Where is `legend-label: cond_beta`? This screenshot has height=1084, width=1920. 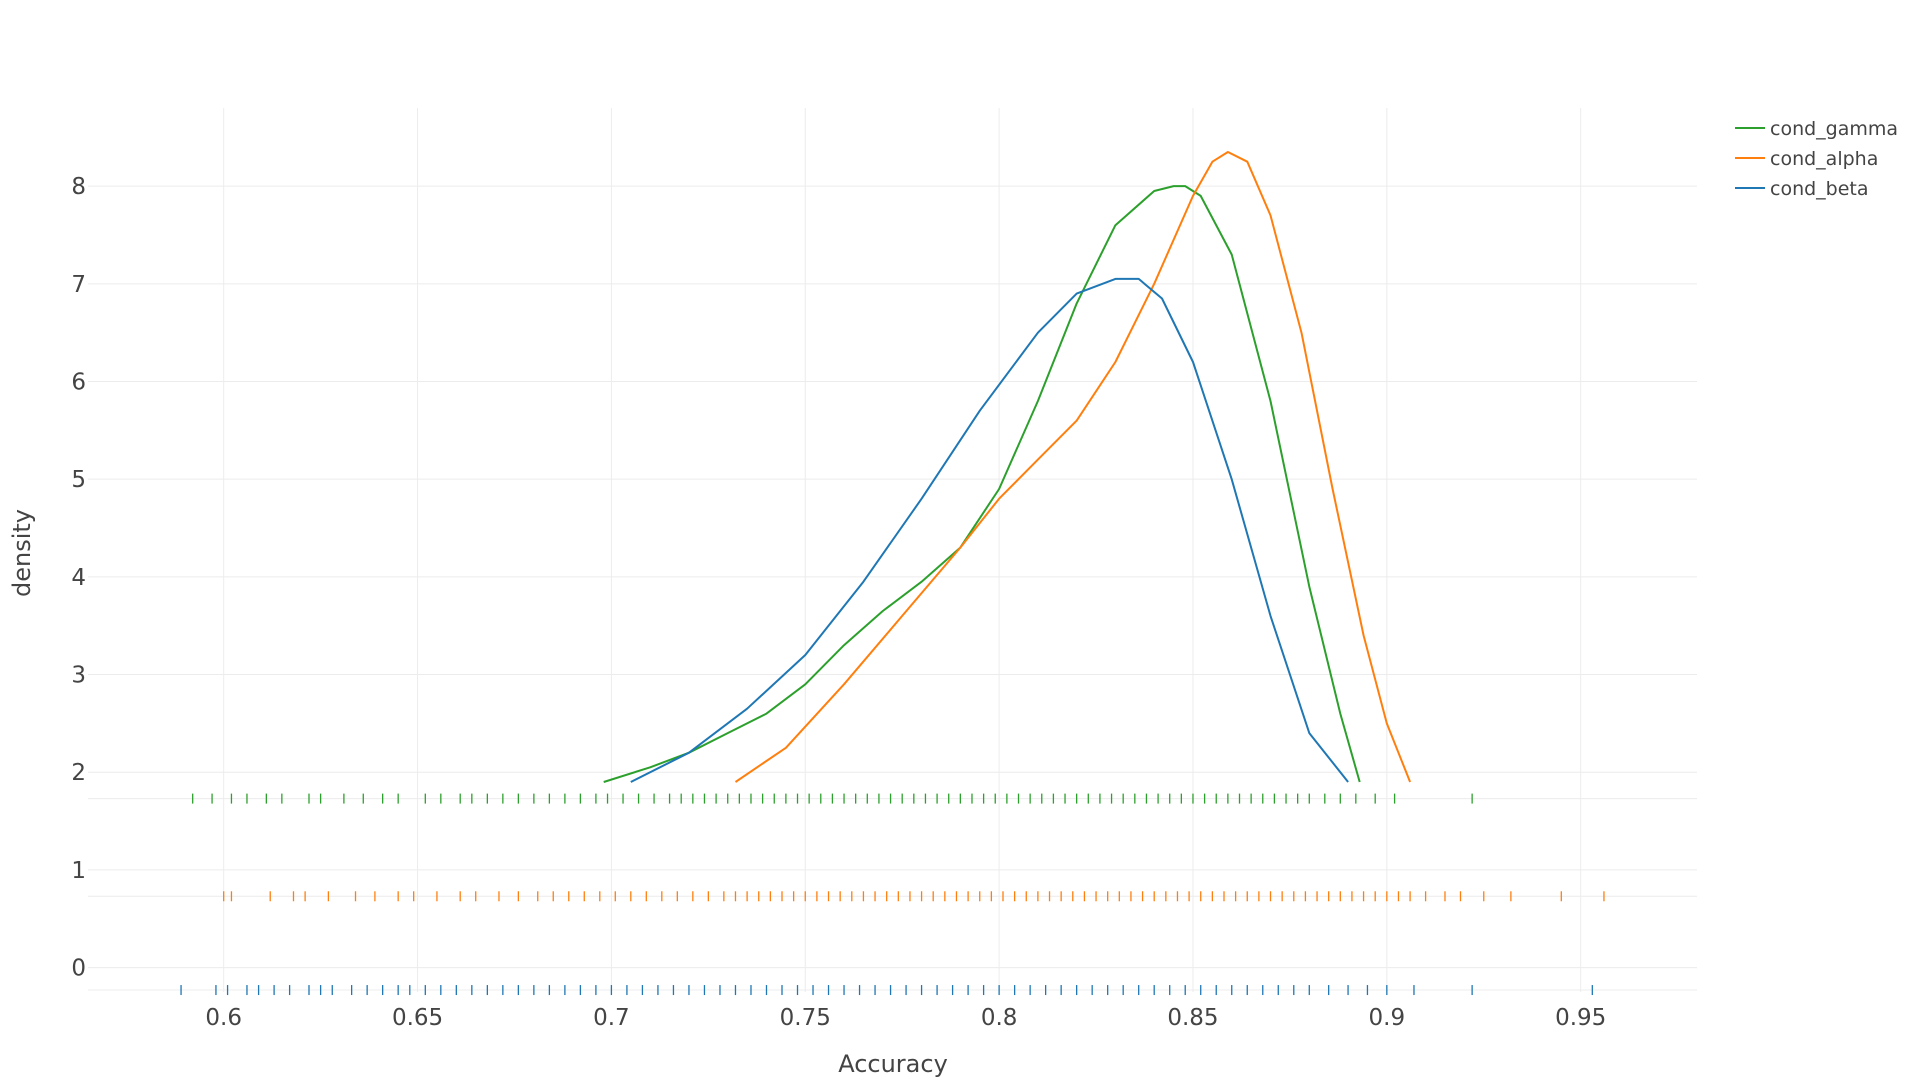
legend-label: cond_beta is located at coordinates (1819, 189).